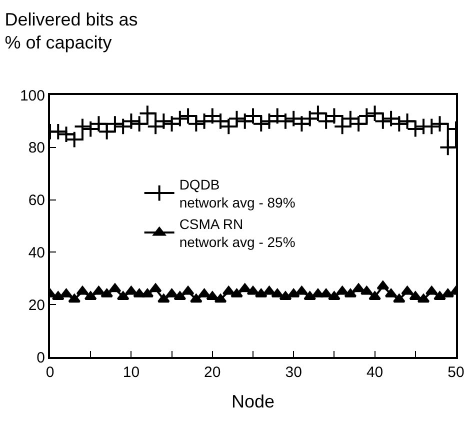  What do you see at coordinates (293, 372) in the screenshot?
I see `x-tick-label: 30` at bounding box center [293, 372].